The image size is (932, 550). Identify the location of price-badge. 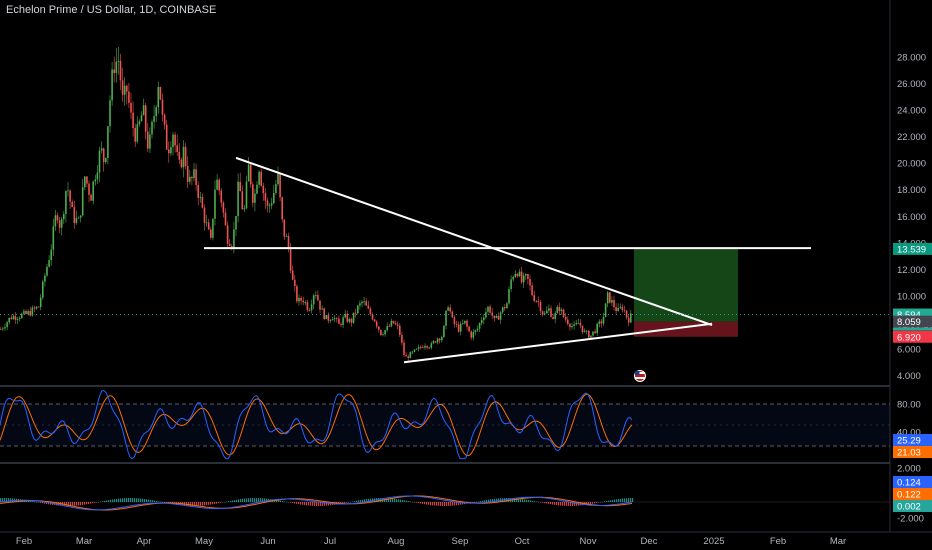
(912, 248).